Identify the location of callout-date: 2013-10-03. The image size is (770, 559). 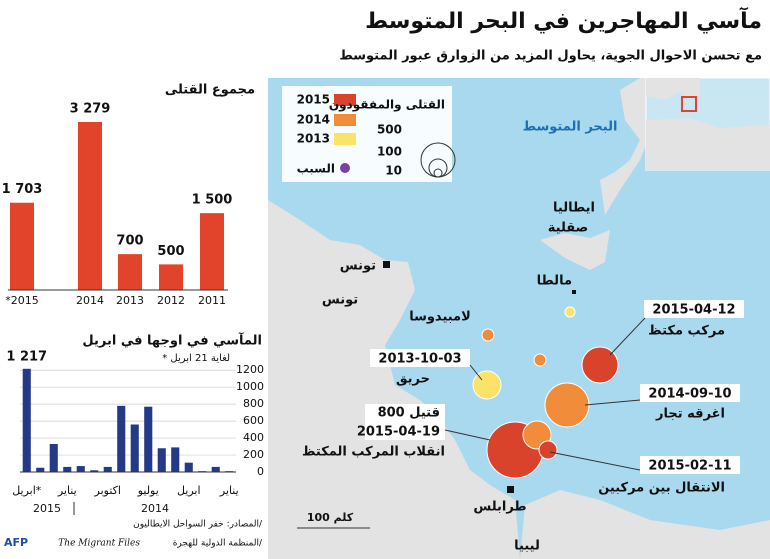
(419, 359).